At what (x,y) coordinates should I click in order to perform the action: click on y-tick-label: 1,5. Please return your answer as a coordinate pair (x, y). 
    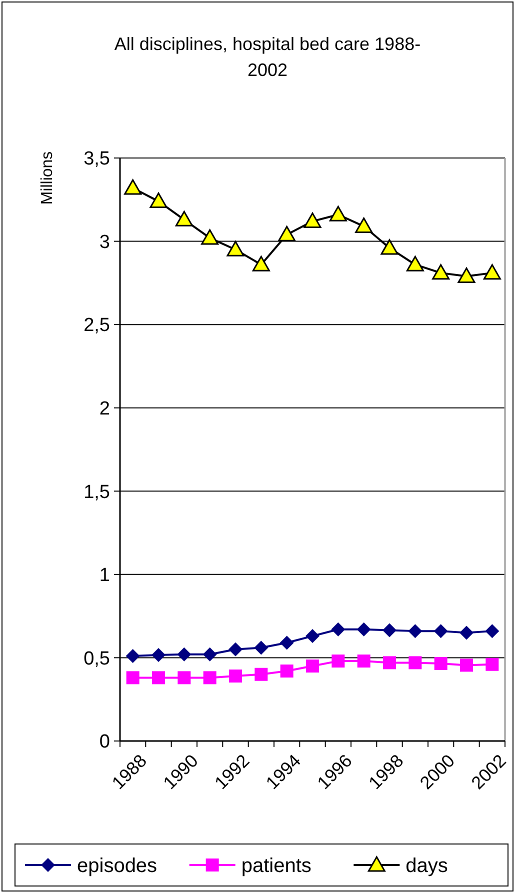
    Looking at the image, I should click on (97, 492).